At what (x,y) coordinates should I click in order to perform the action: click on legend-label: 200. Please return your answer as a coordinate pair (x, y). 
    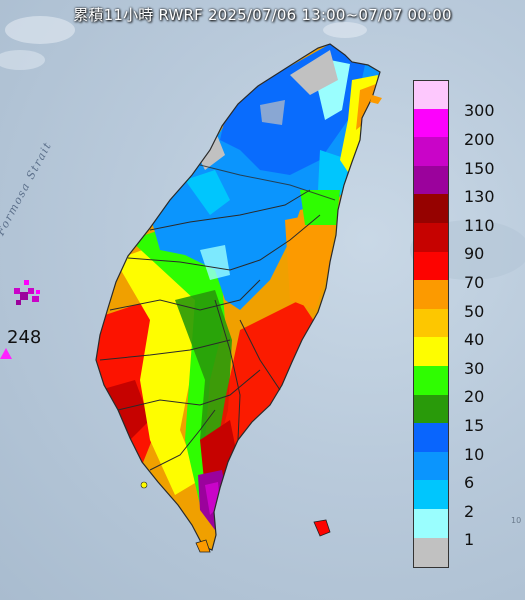
    Looking at the image, I should click on (479, 139).